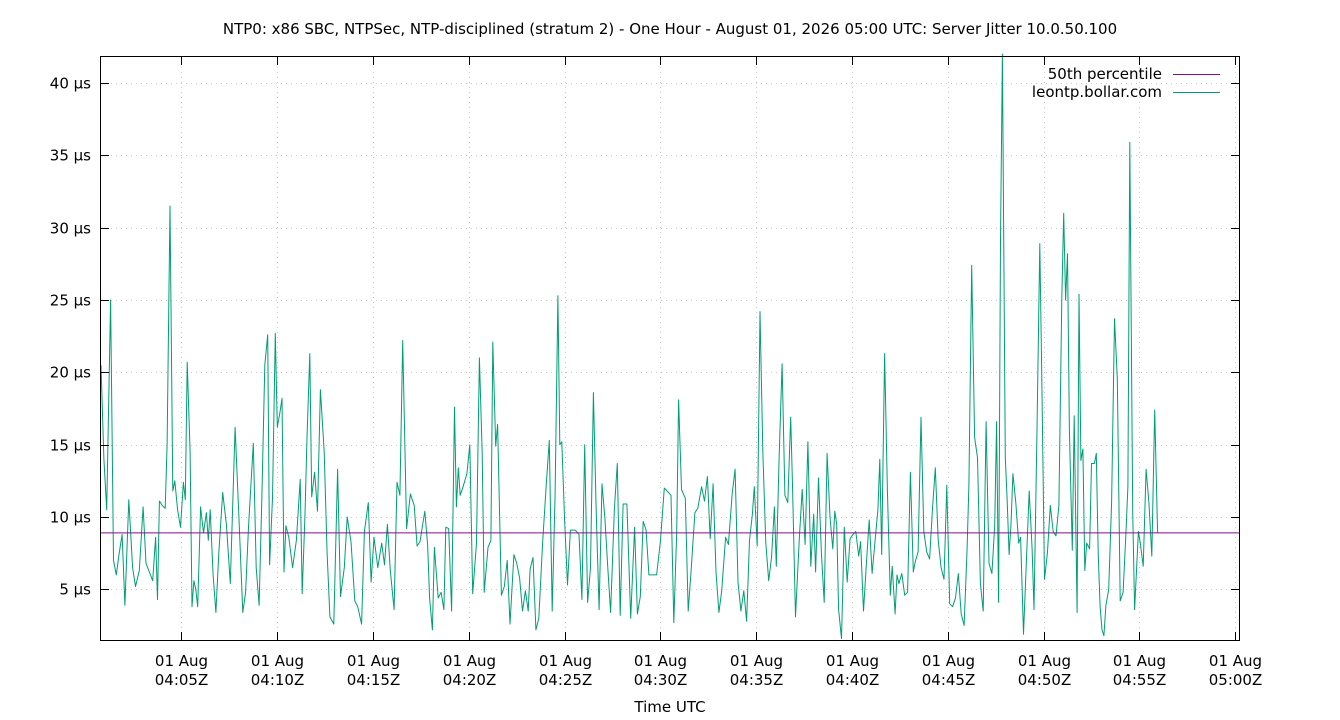 This screenshot has width=1340, height=720. What do you see at coordinates (182, 680) in the screenshot?
I see `x-tick-label-time: 04:05Z` at bounding box center [182, 680].